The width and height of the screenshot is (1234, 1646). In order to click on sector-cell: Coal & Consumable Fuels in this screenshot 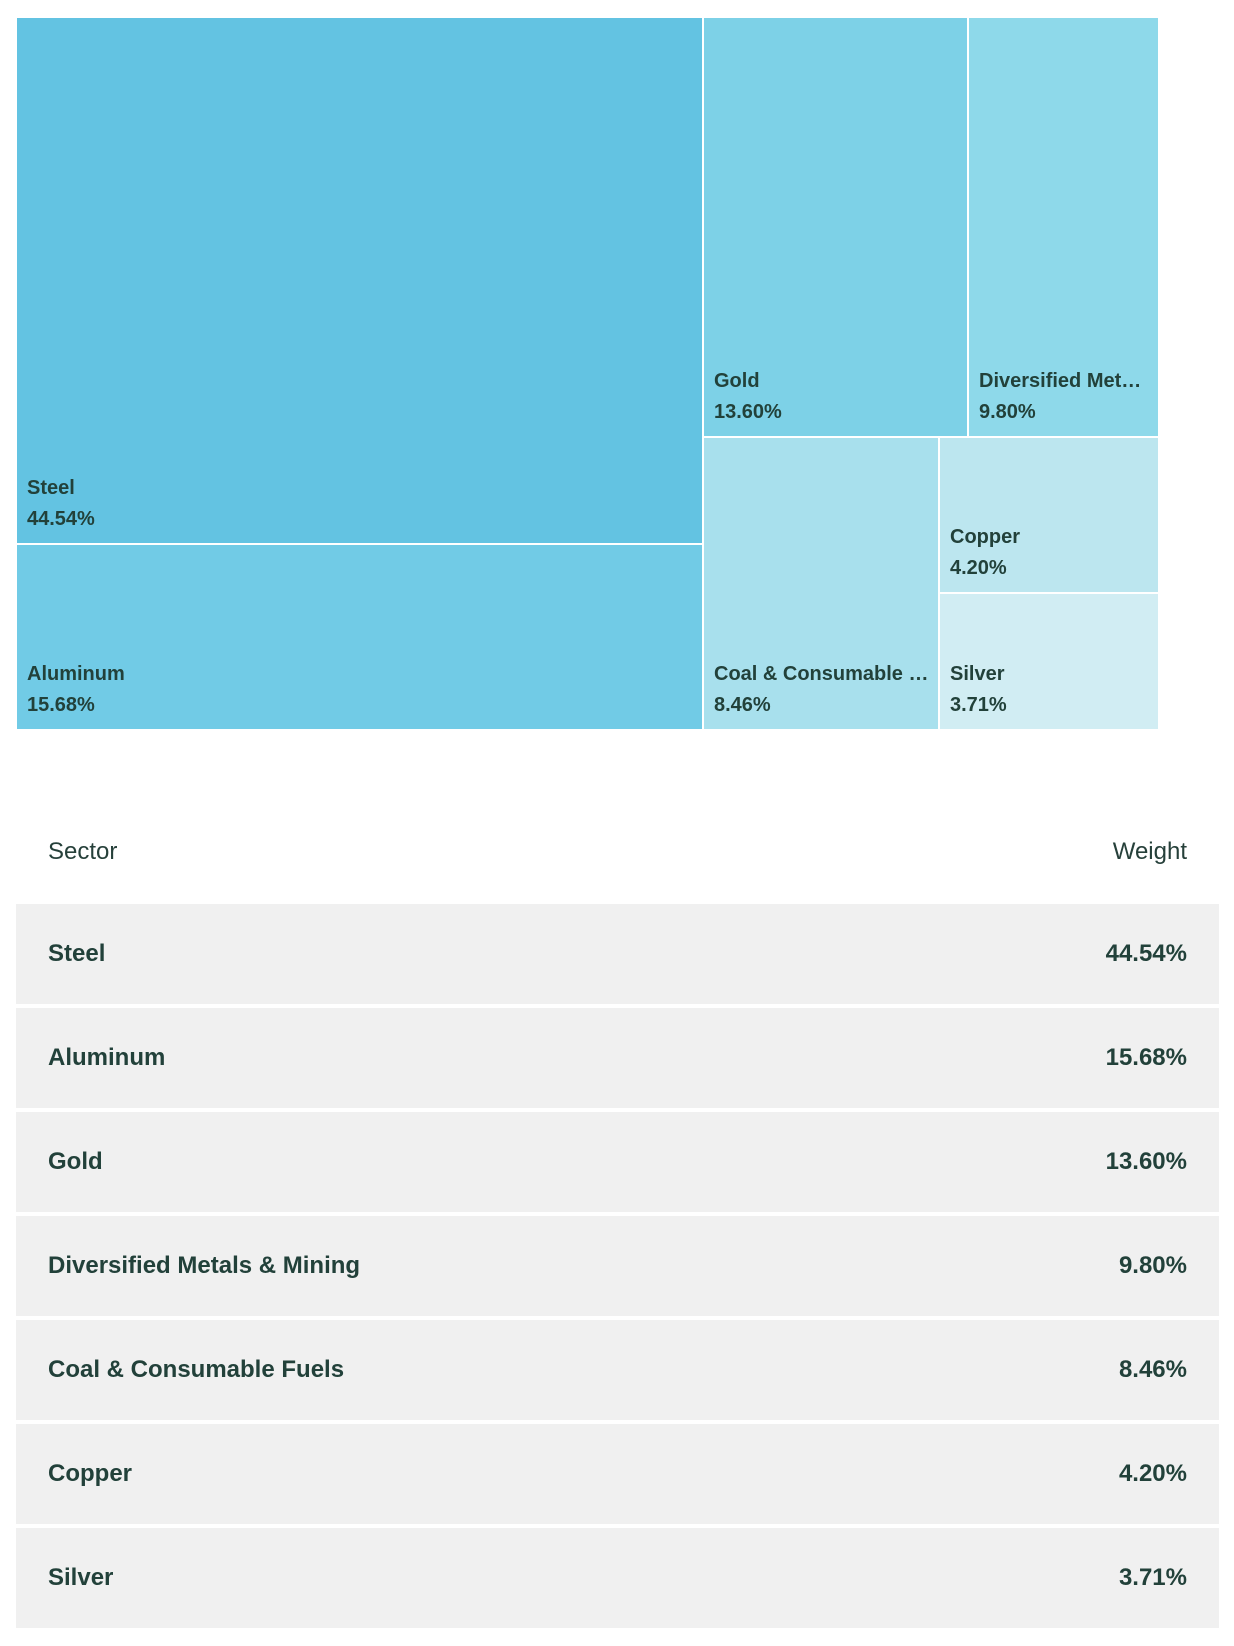, I will do `click(196, 1369)`.